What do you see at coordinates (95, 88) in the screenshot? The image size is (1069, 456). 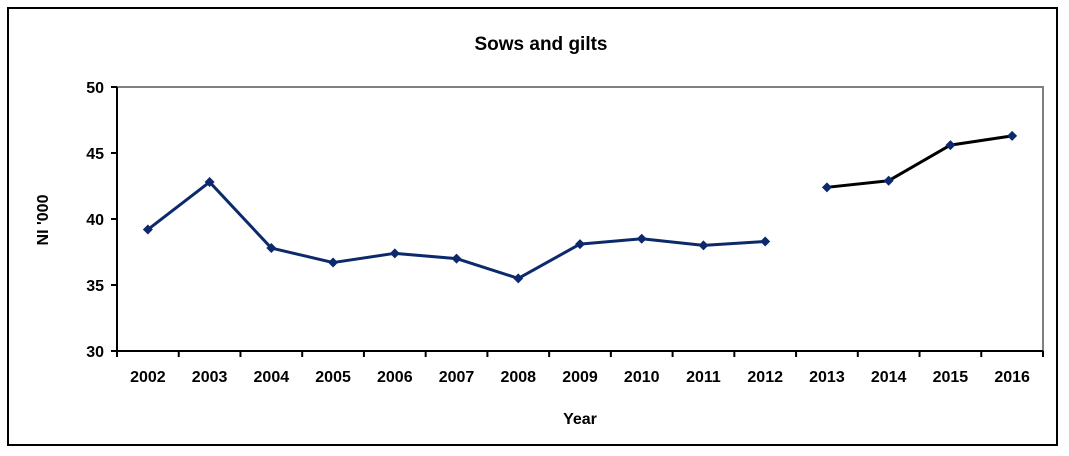 I see `y-tick-label: 50` at bounding box center [95, 88].